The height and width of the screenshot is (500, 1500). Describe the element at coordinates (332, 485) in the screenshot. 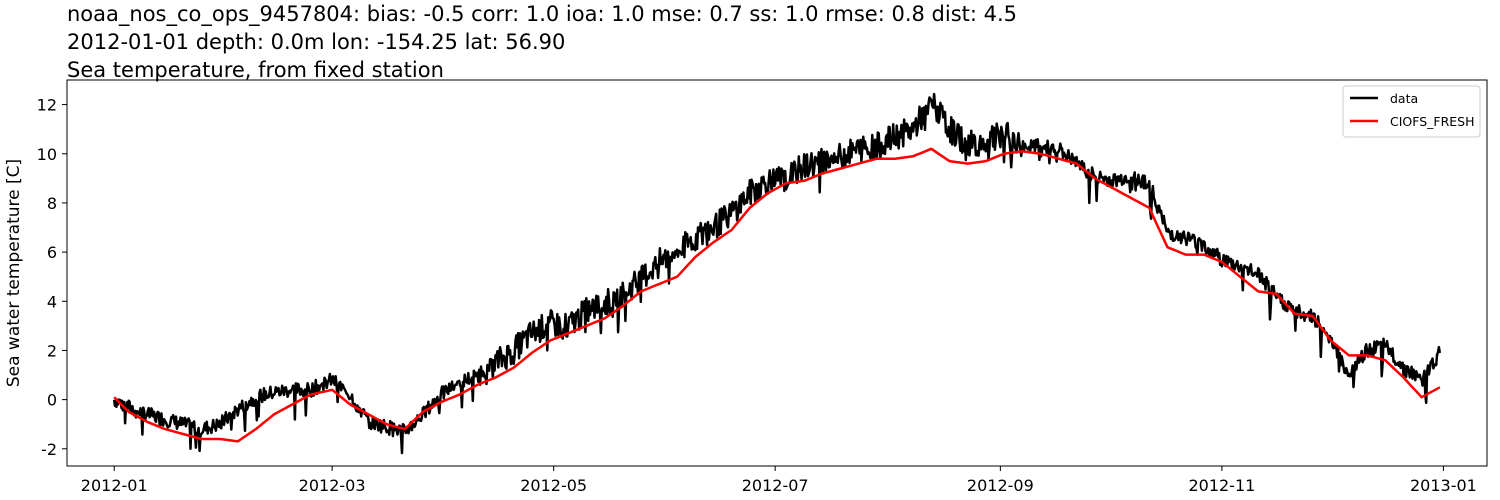

I see `x-tick-label: 2012-03` at that location.